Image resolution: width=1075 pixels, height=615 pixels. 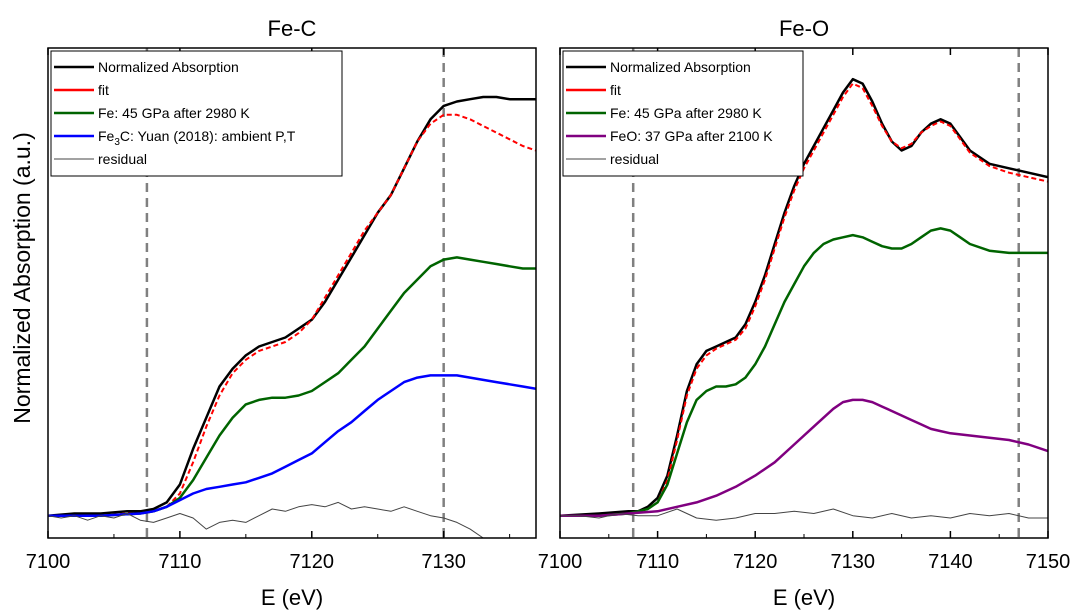 I want to click on figure-y-axis-label: Normalized Absorption (a.u.), so click(x=22, y=277).